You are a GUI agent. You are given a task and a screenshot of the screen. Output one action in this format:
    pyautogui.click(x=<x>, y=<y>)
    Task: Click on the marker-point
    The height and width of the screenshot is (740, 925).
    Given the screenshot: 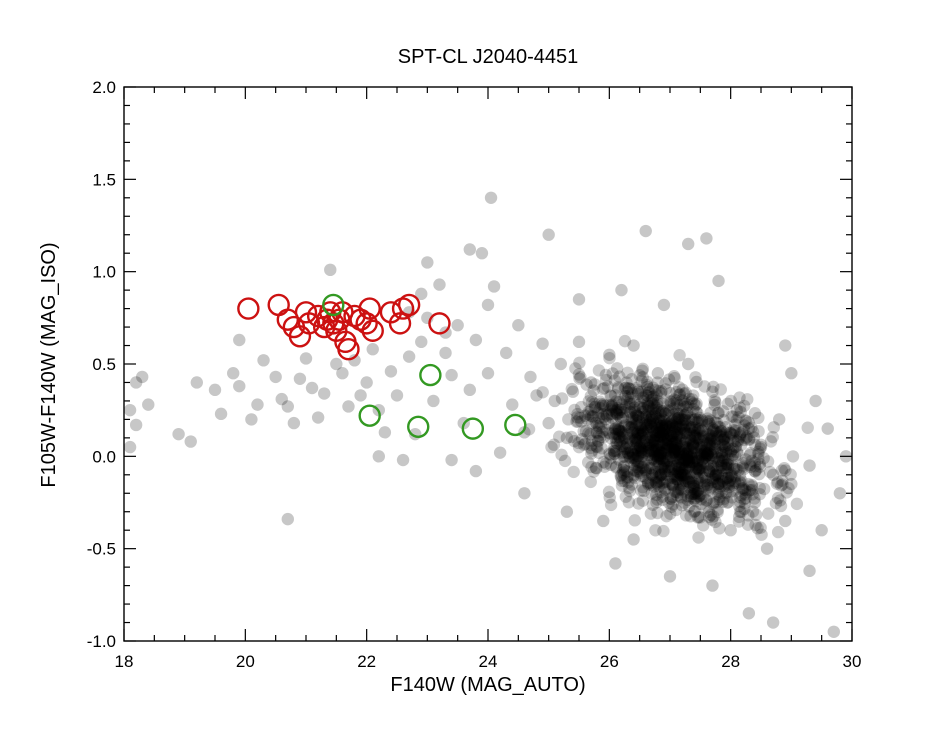 What is the action you would take?
    pyautogui.click(x=369, y=415)
    